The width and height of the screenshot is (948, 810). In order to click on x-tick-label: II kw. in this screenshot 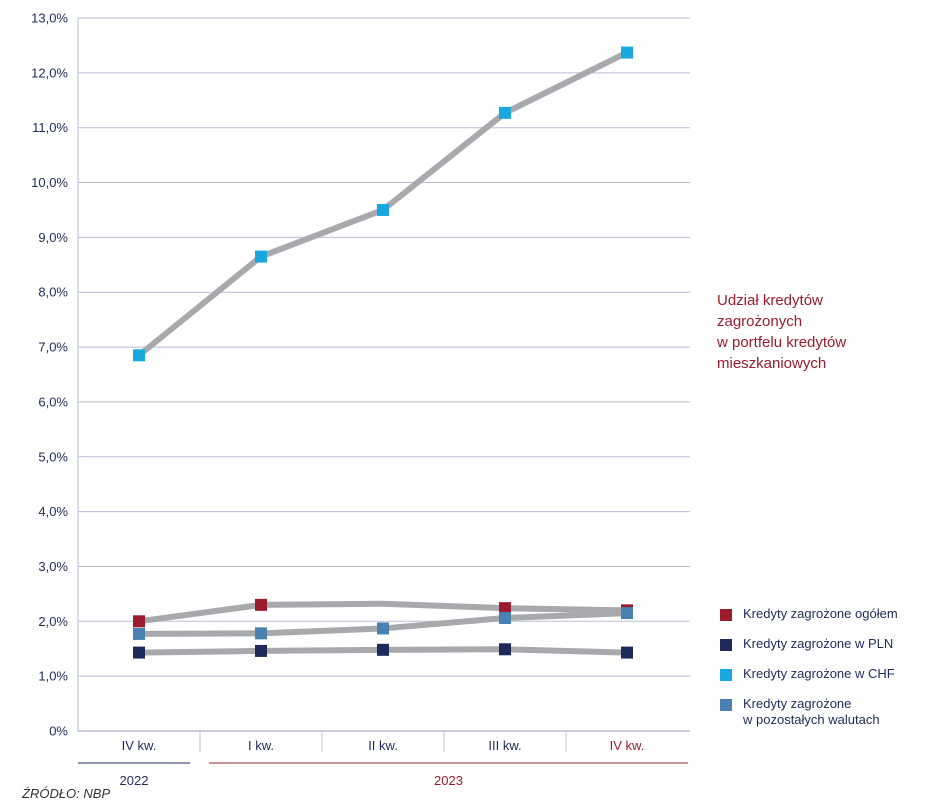, I will do `click(383, 745)`.